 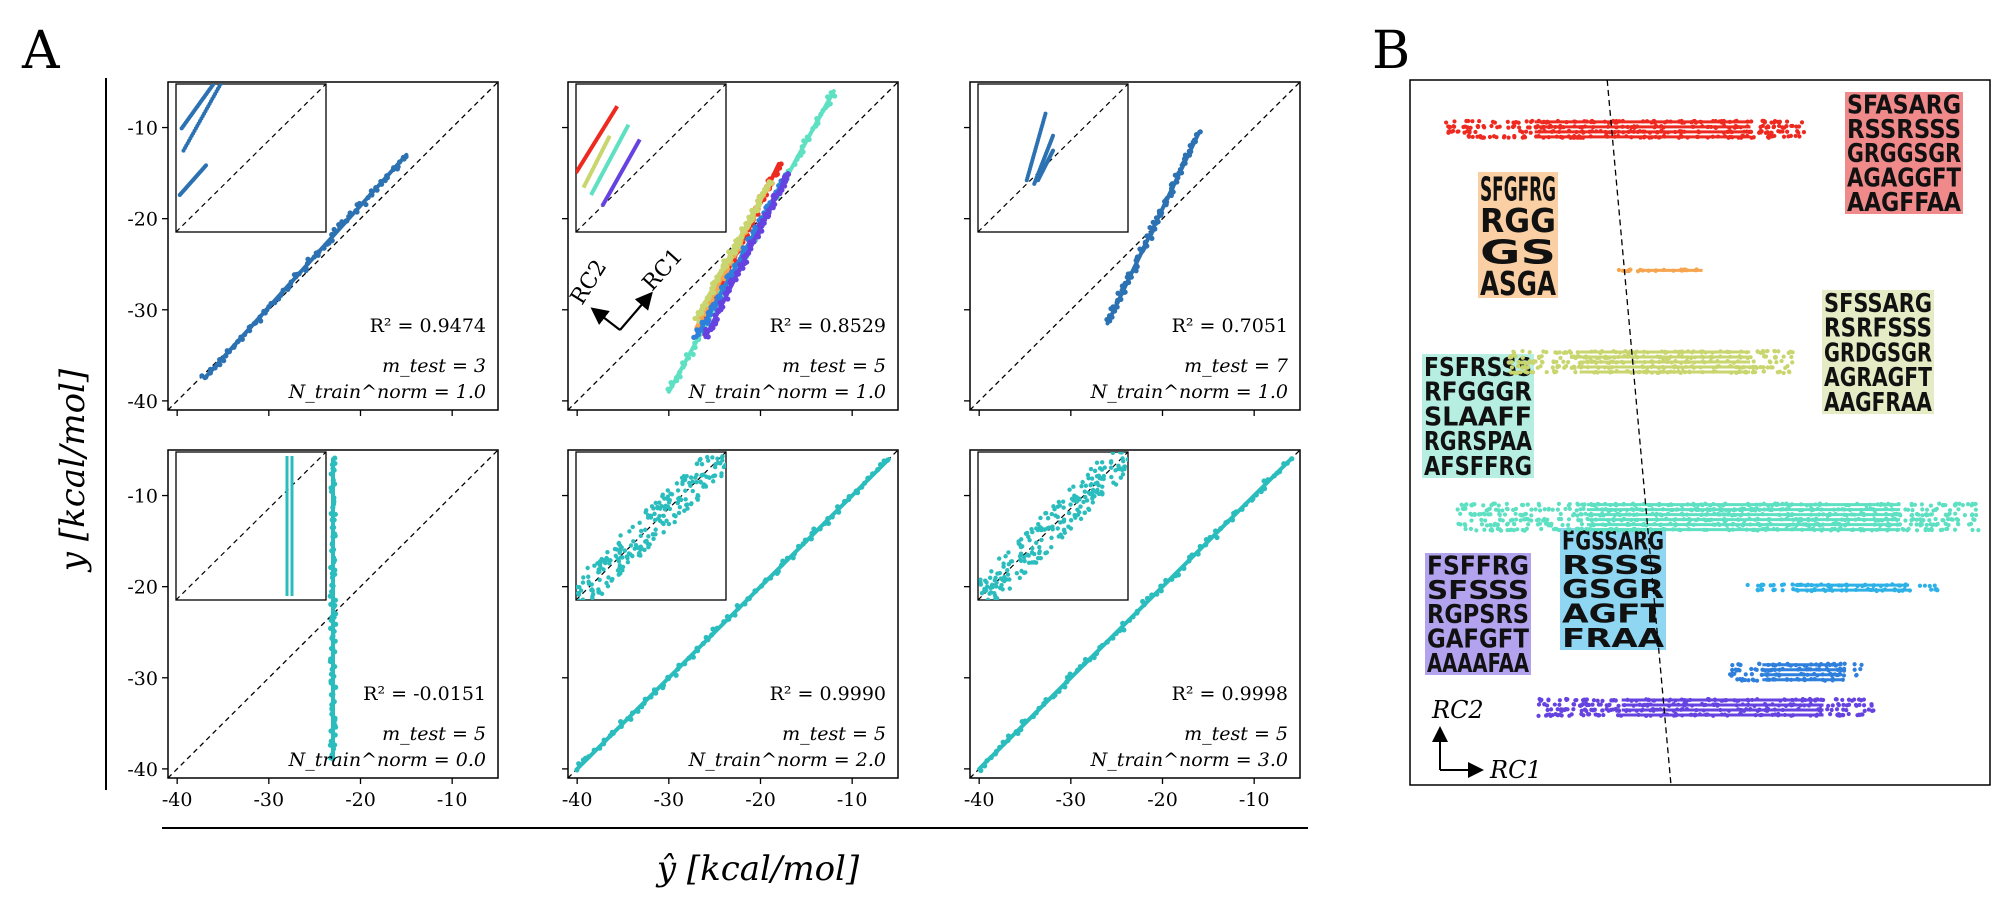 I want to click on identity-line, so click(x=1135, y=246).